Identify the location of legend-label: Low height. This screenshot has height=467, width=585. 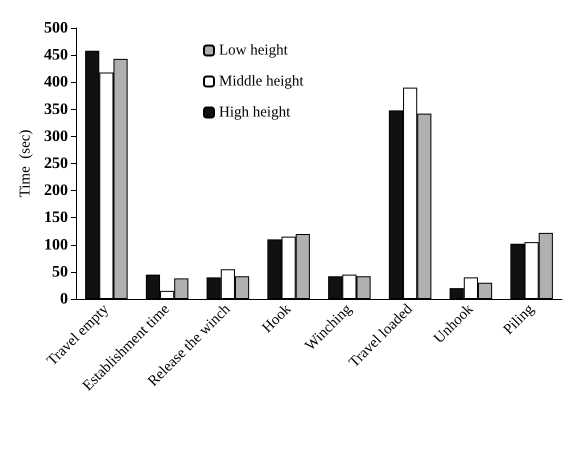
(254, 50).